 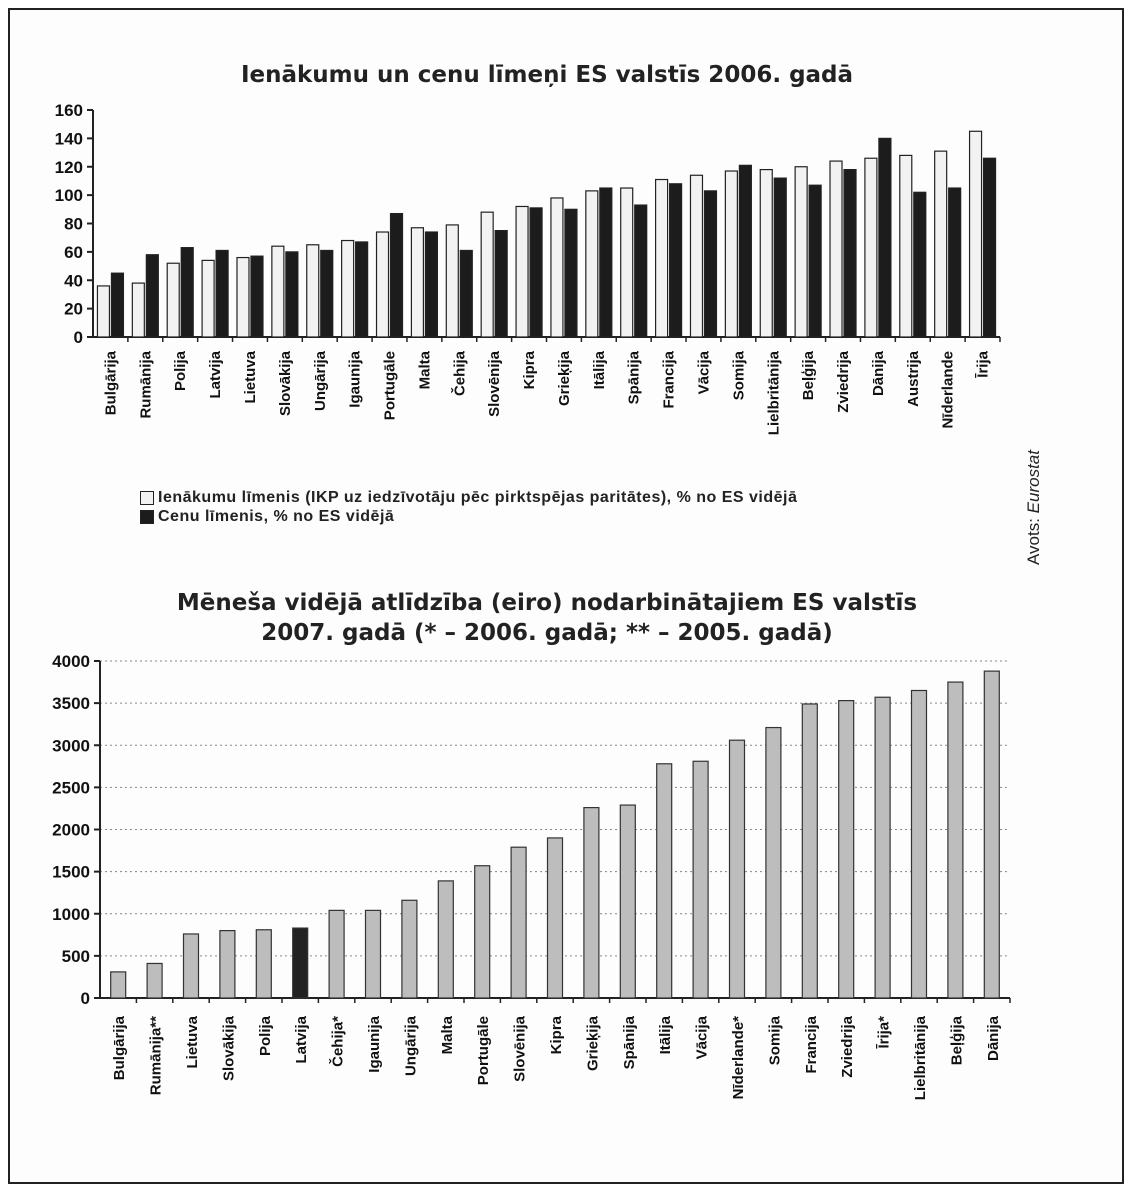 I want to click on legend-swatch-income, so click(x=147, y=498).